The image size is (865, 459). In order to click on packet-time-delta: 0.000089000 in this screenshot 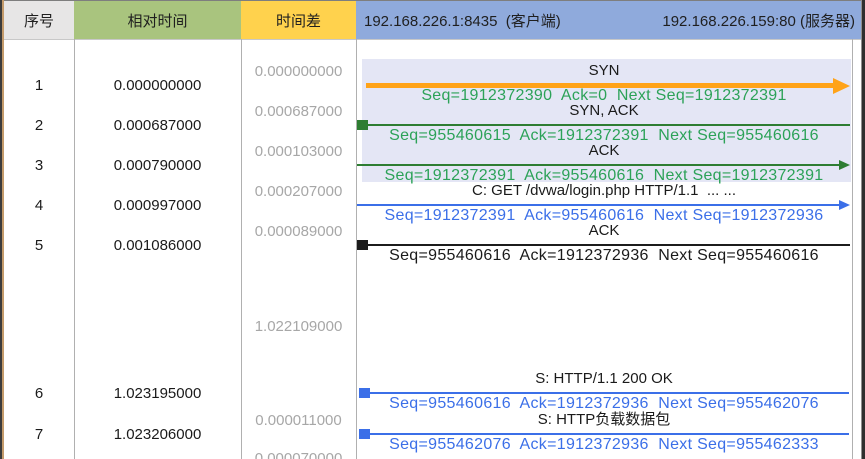, I will do `click(298, 231)`.